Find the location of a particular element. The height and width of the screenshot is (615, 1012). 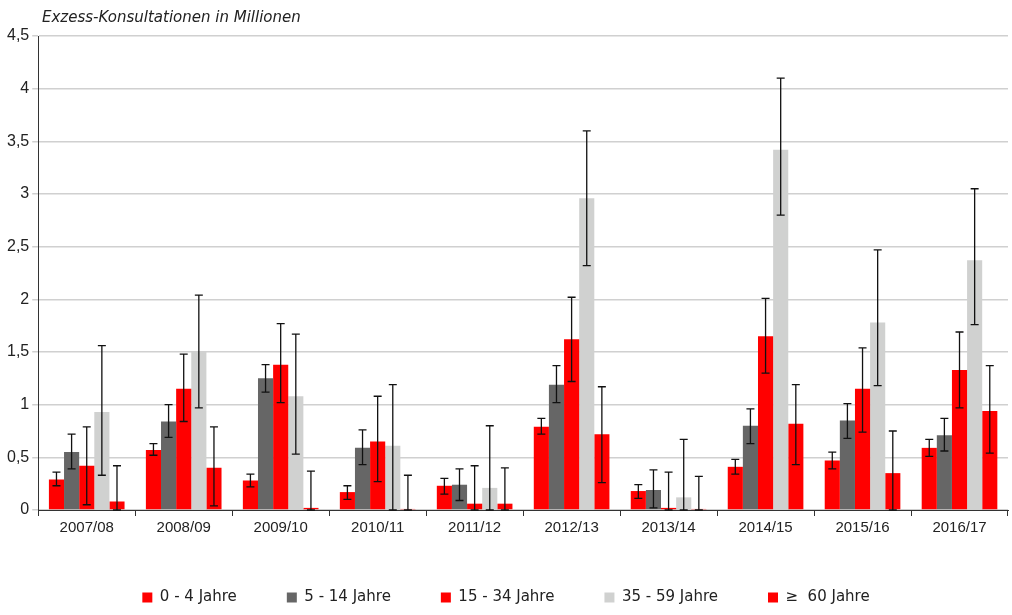

y-tick-label: 0,5 is located at coordinates (18, 456).